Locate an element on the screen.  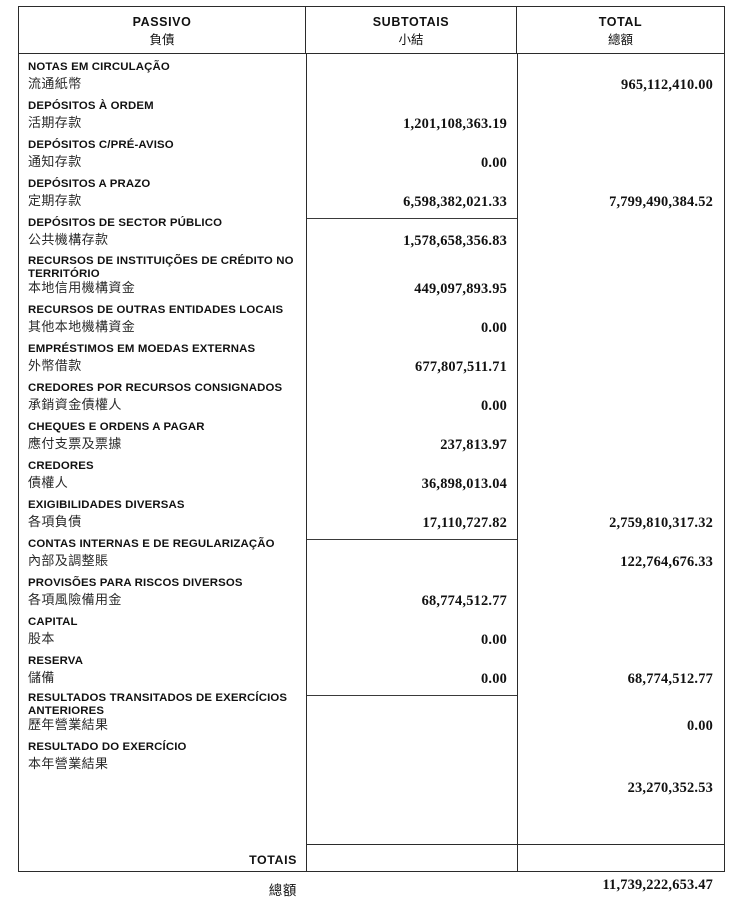
row-label-pt: DEPÓSITOS À ORDEM is located at coordinates (91, 106).